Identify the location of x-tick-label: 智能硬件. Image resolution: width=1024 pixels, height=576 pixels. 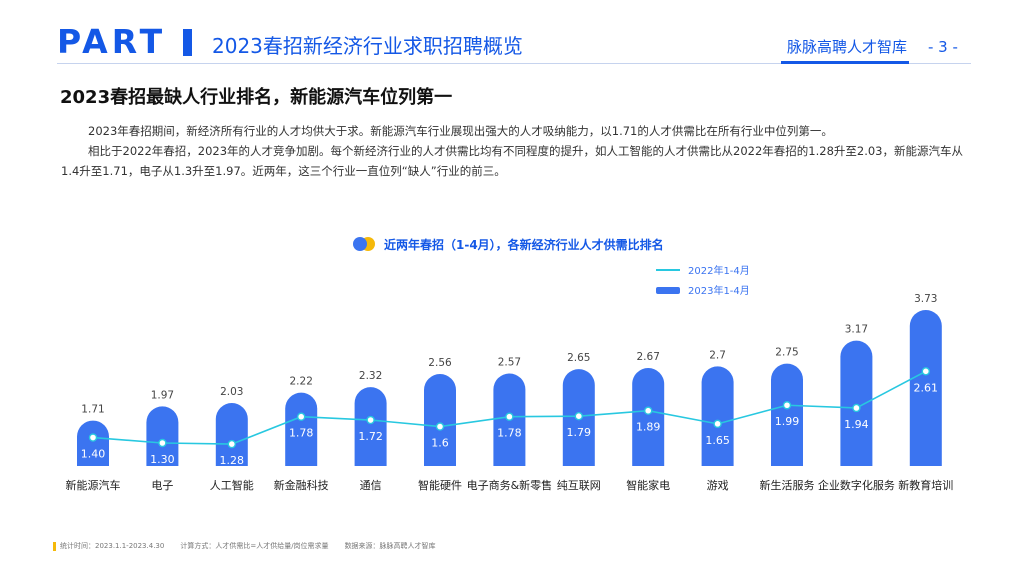
(440, 485).